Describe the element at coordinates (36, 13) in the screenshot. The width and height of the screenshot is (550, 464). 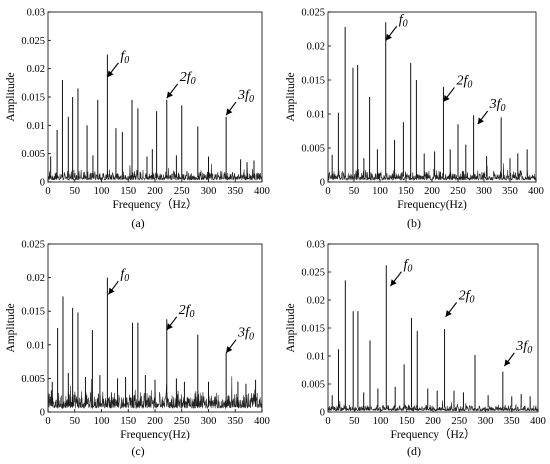
I see `y-tick-label: 0.03` at that location.